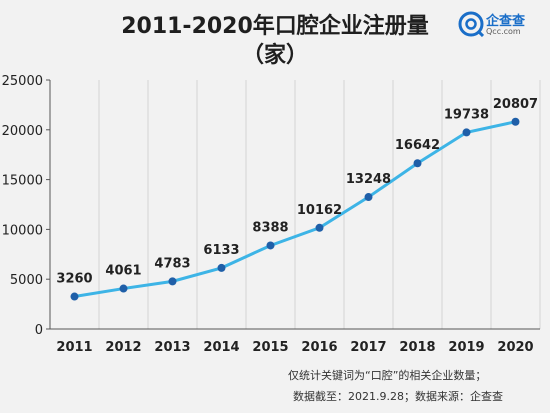 Image resolution: width=550 pixels, height=413 pixels. I want to click on x-tick-label: 2011, so click(74, 347).